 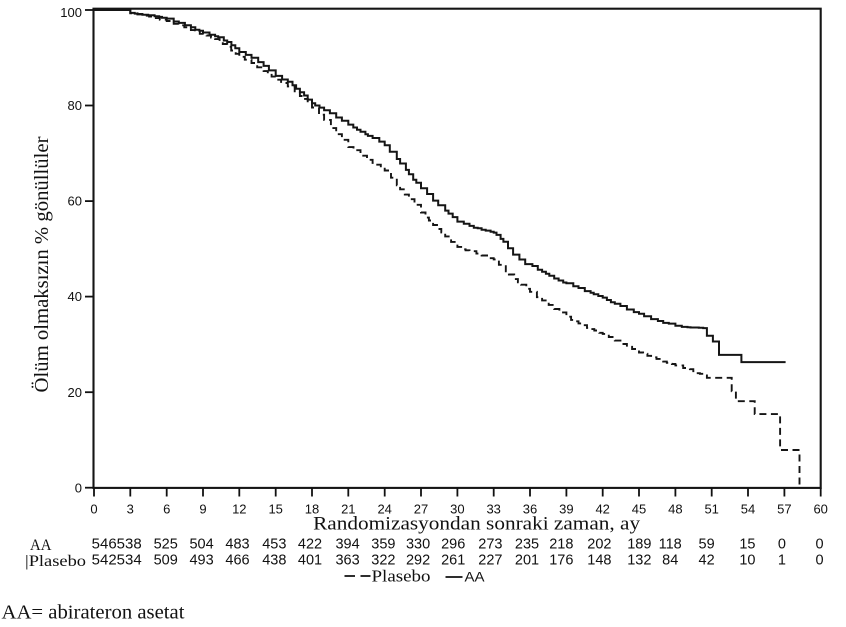 What do you see at coordinates (274, 561) in the screenshot?
I see `svg-text: 438` at bounding box center [274, 561].